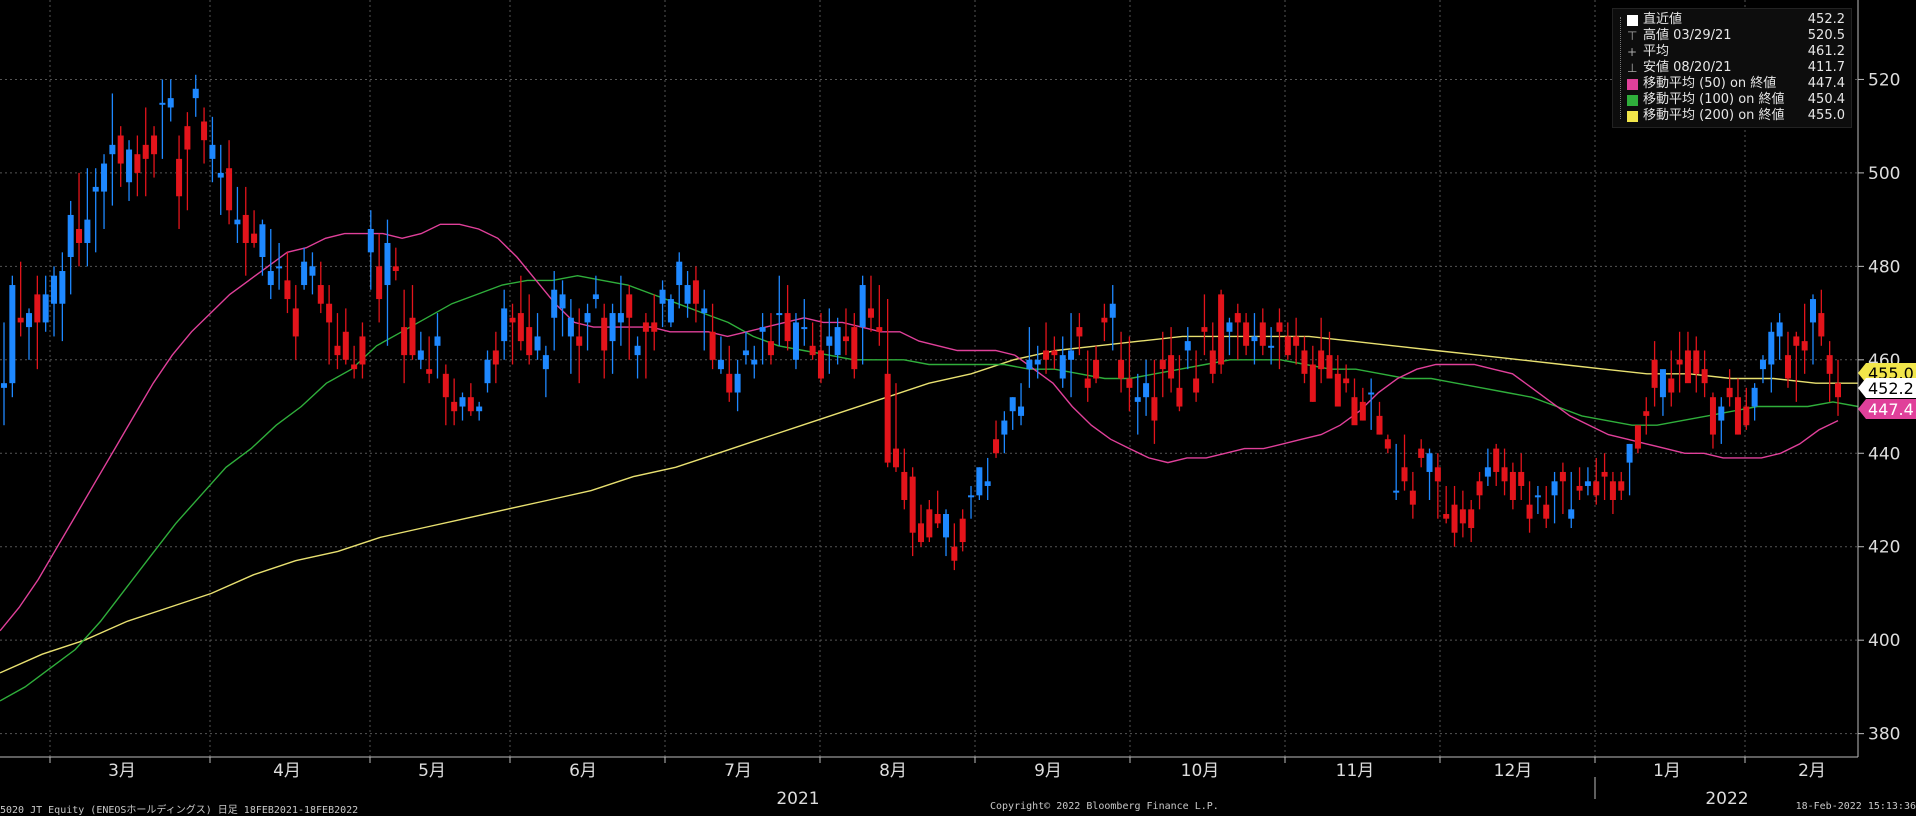 Image resolution: width=1916 pixels, height=816 pixels. Describe the element at coordinates (1104, 806) in the screenshot. I see `footer-copyright: Copyright© 2022 Bloomberg Finance L.P.` at that location.